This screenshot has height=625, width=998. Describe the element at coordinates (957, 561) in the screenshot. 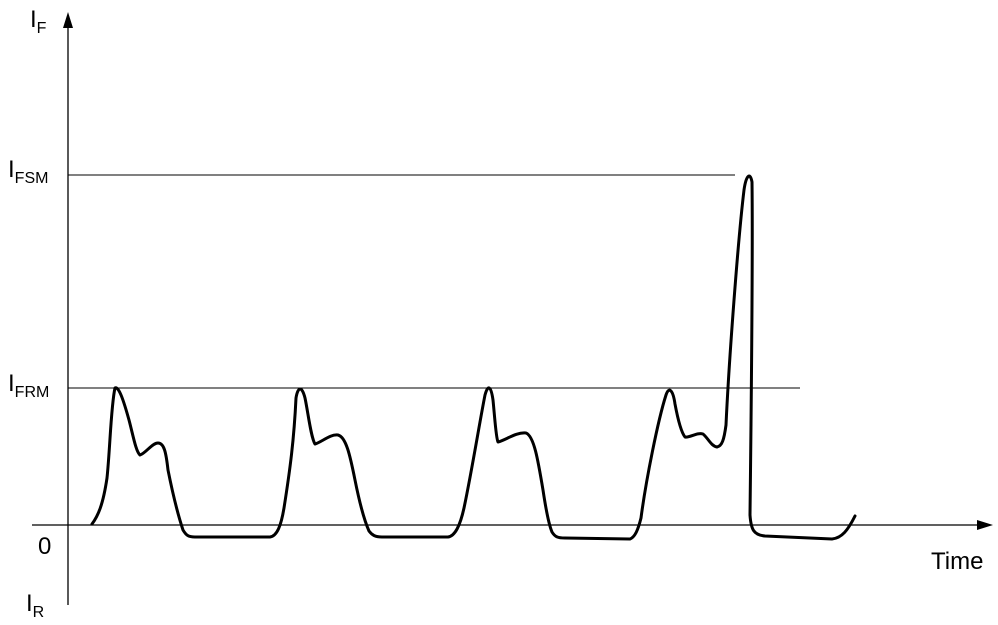

I see `x-axis-label-time: Time` at that location.